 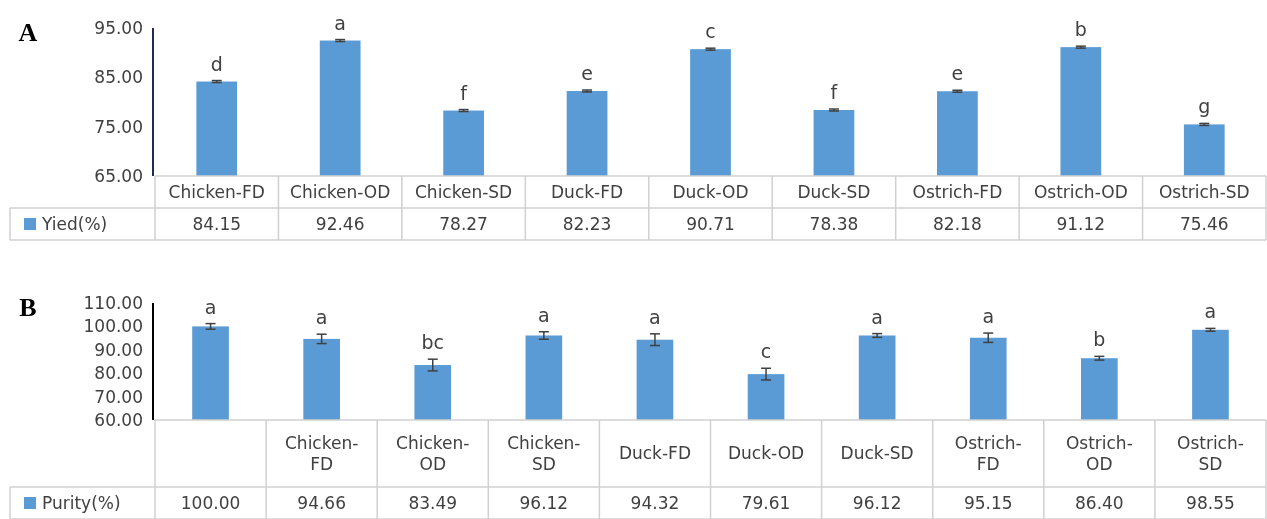 I want to click on data-label: 92.46, so click(x=340, y=223).